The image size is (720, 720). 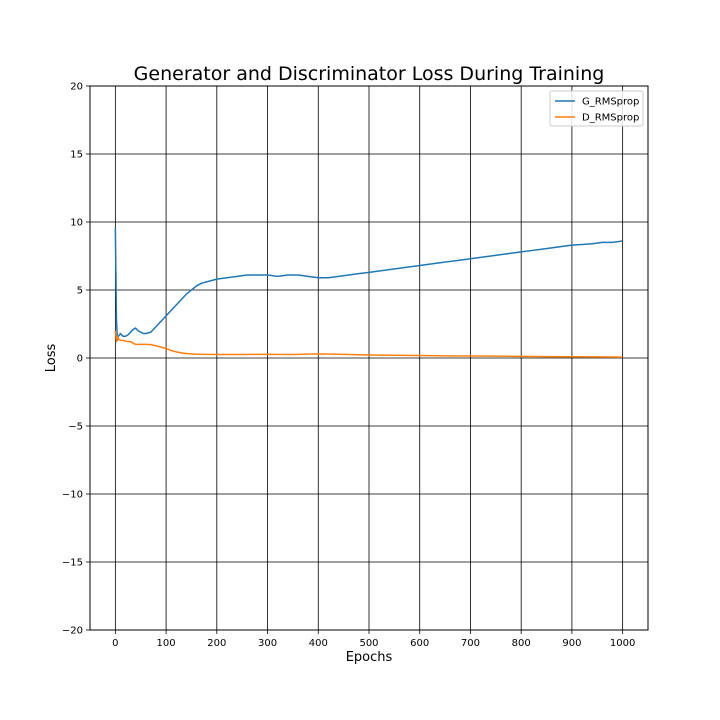 What do you see at coordinates (470, 643) in the screenshot?
I see `x-tick-label: 700` at bounding box center [470, 643].